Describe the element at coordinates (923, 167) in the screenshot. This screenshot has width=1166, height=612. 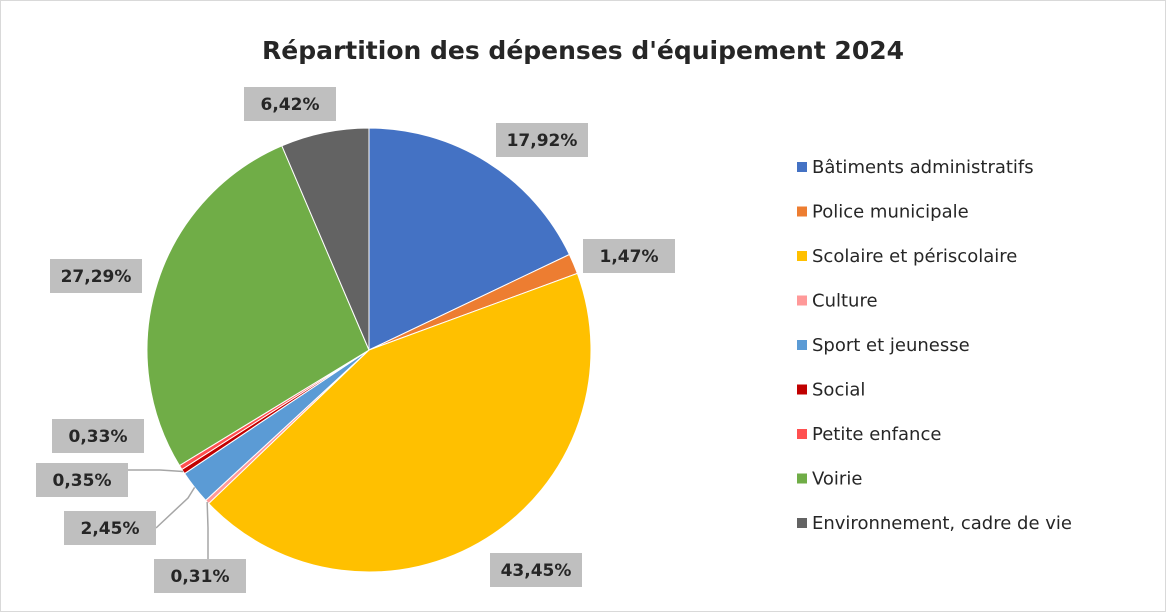
I see `legend-label: Bâtiments administratifs` at that location.